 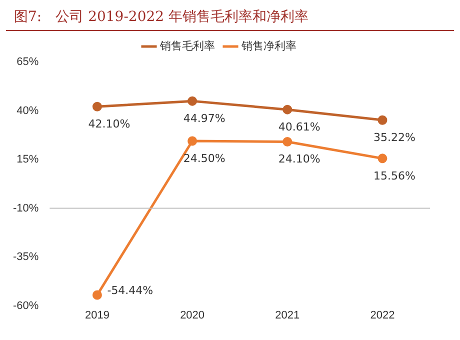 What do you see at coordinates (204, 158) in the screenshot?
I see `data-label: 24.50%` at bounding box center [204, 158].